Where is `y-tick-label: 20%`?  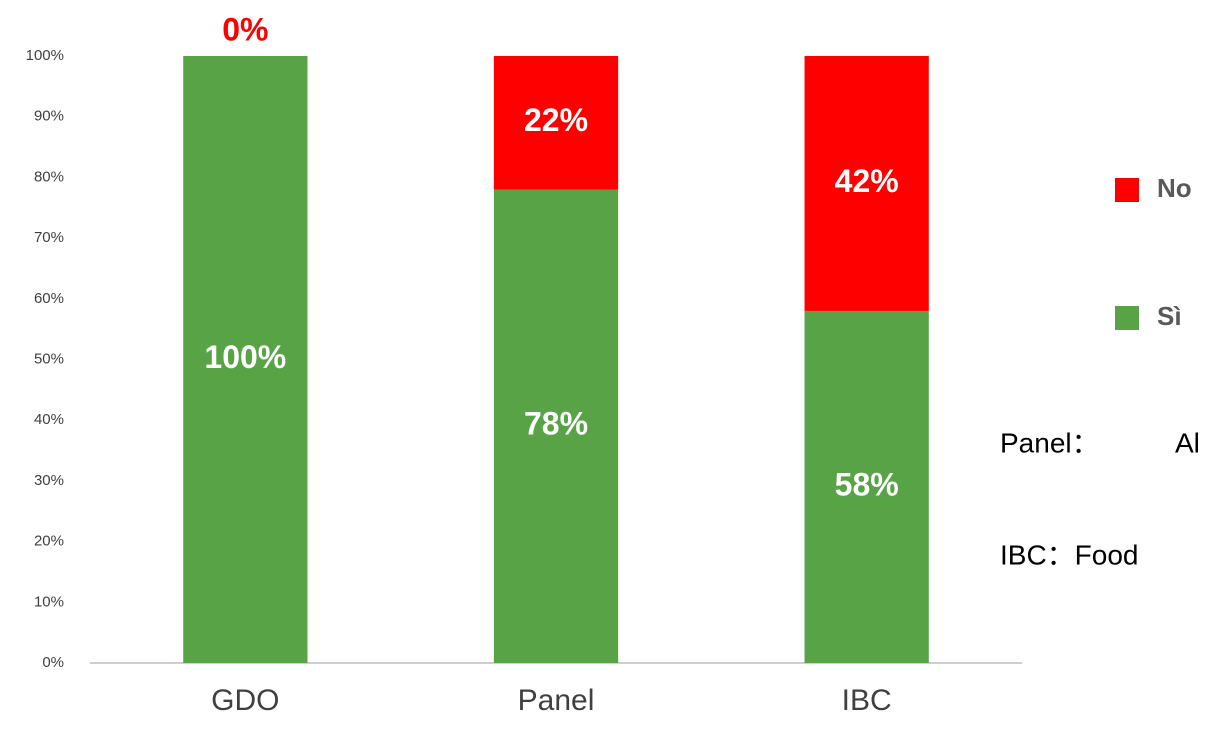 y-tick-label: 20% is located at coordinates (49, 541).